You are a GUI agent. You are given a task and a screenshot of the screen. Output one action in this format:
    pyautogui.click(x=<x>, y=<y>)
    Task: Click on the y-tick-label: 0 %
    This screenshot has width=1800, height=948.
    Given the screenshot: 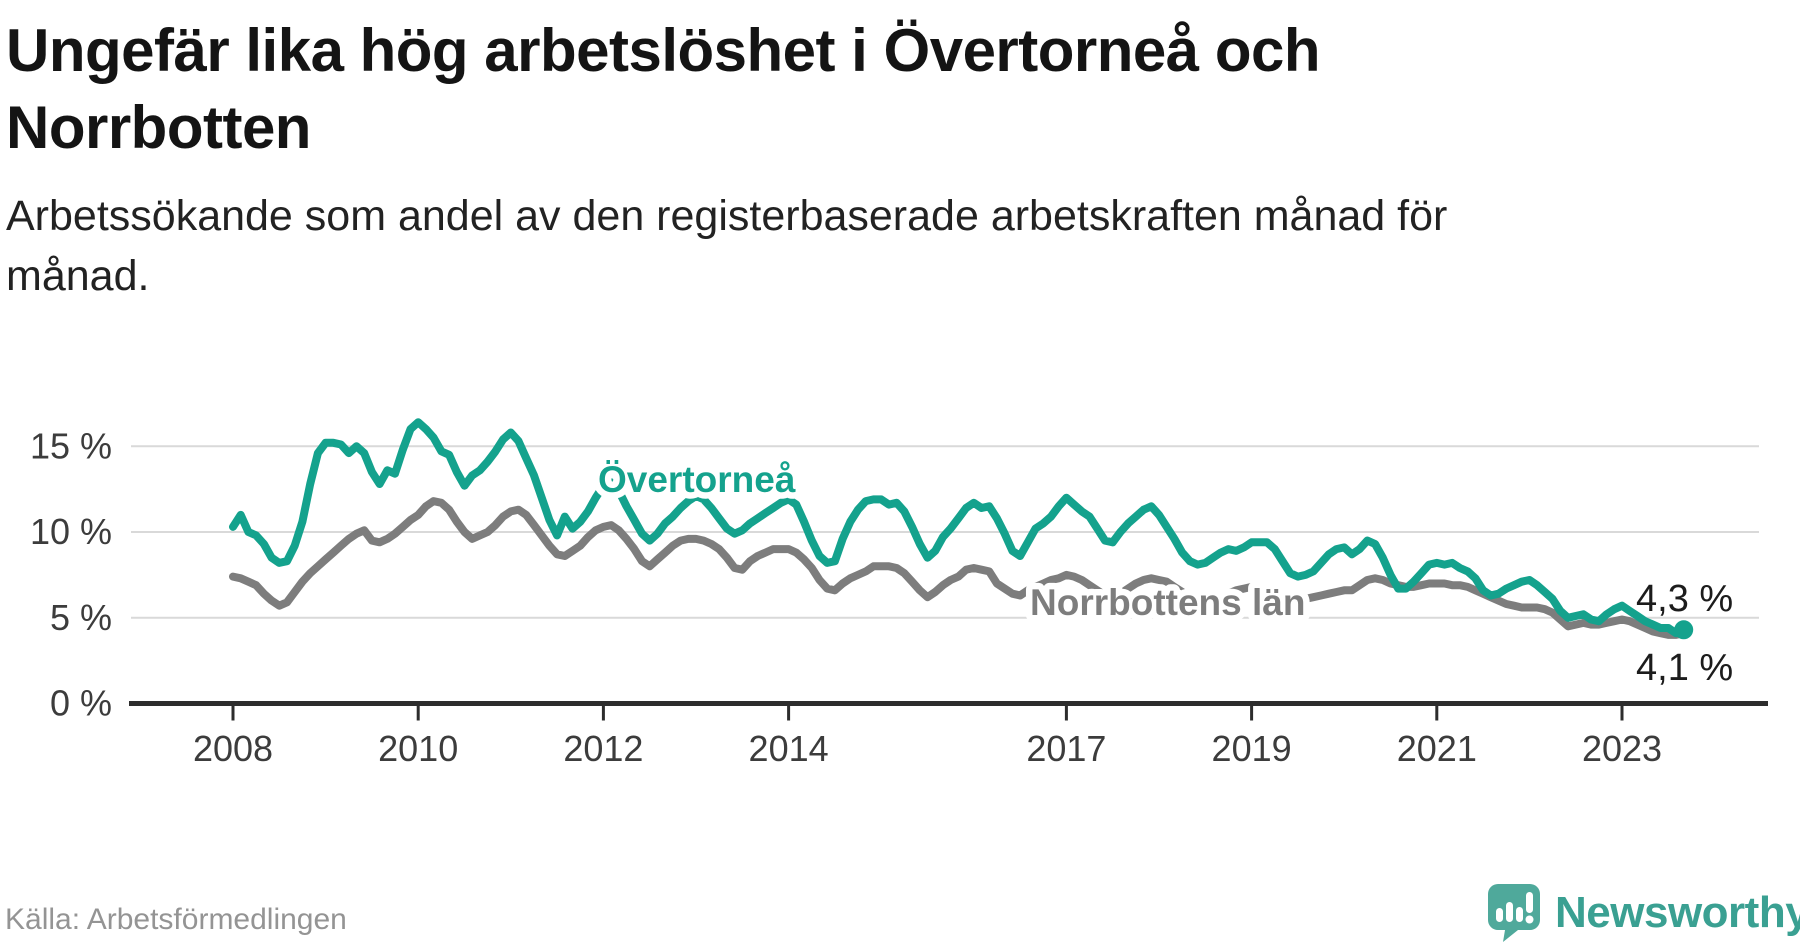 What is the action you would take?
    pyautogui.click(x=81, y=703)
    